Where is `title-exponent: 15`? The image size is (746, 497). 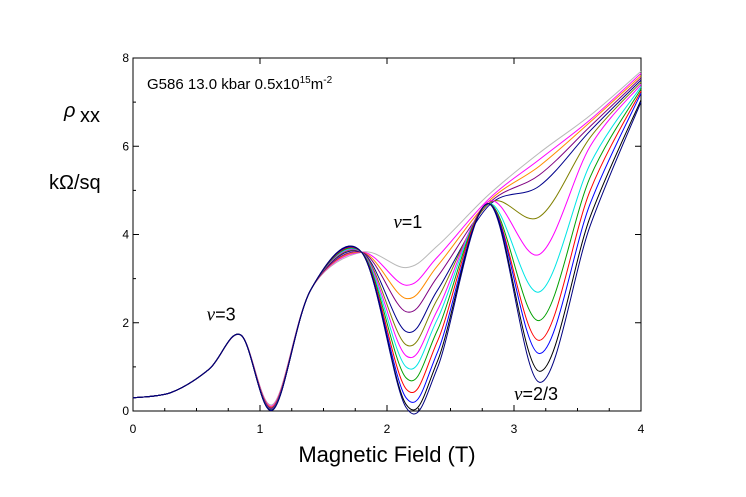
title-exponent: 15 is located at coordinates (306, 80).